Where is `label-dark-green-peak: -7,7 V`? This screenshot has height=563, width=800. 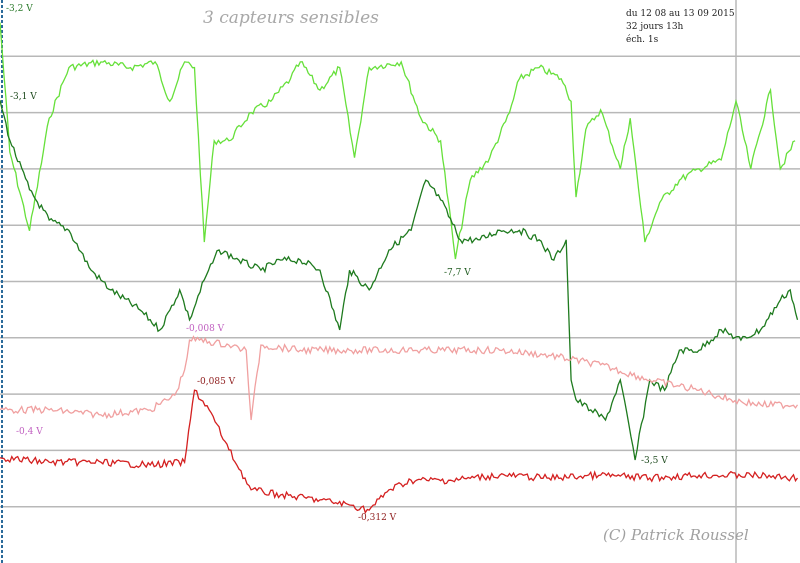 label-dark-green-peak: -7,7 V is located at coordinates (457, 273).